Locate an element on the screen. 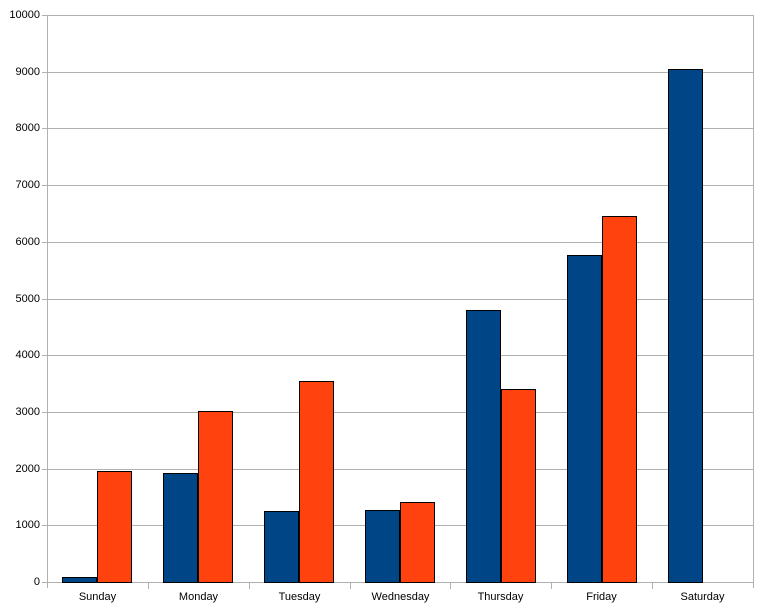 The width and height of the screenshot is (763, 613). x-axis-label: Monday is located at coordinates (198, 597).